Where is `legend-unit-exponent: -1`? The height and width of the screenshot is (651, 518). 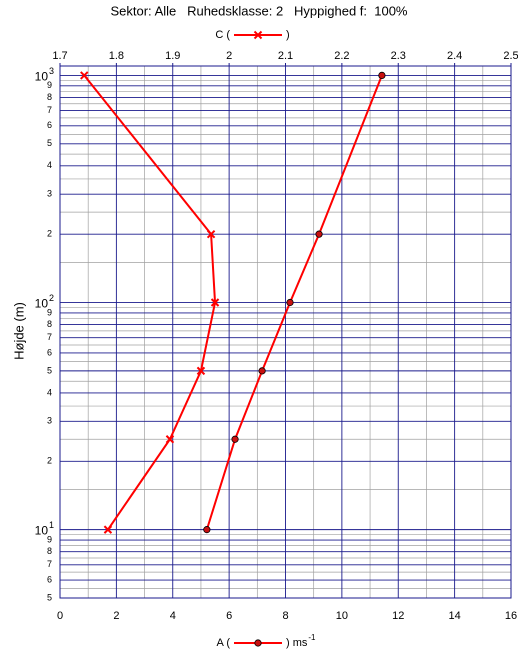 legend-unit-exponent: -1 is located at coordinates (312, 637).